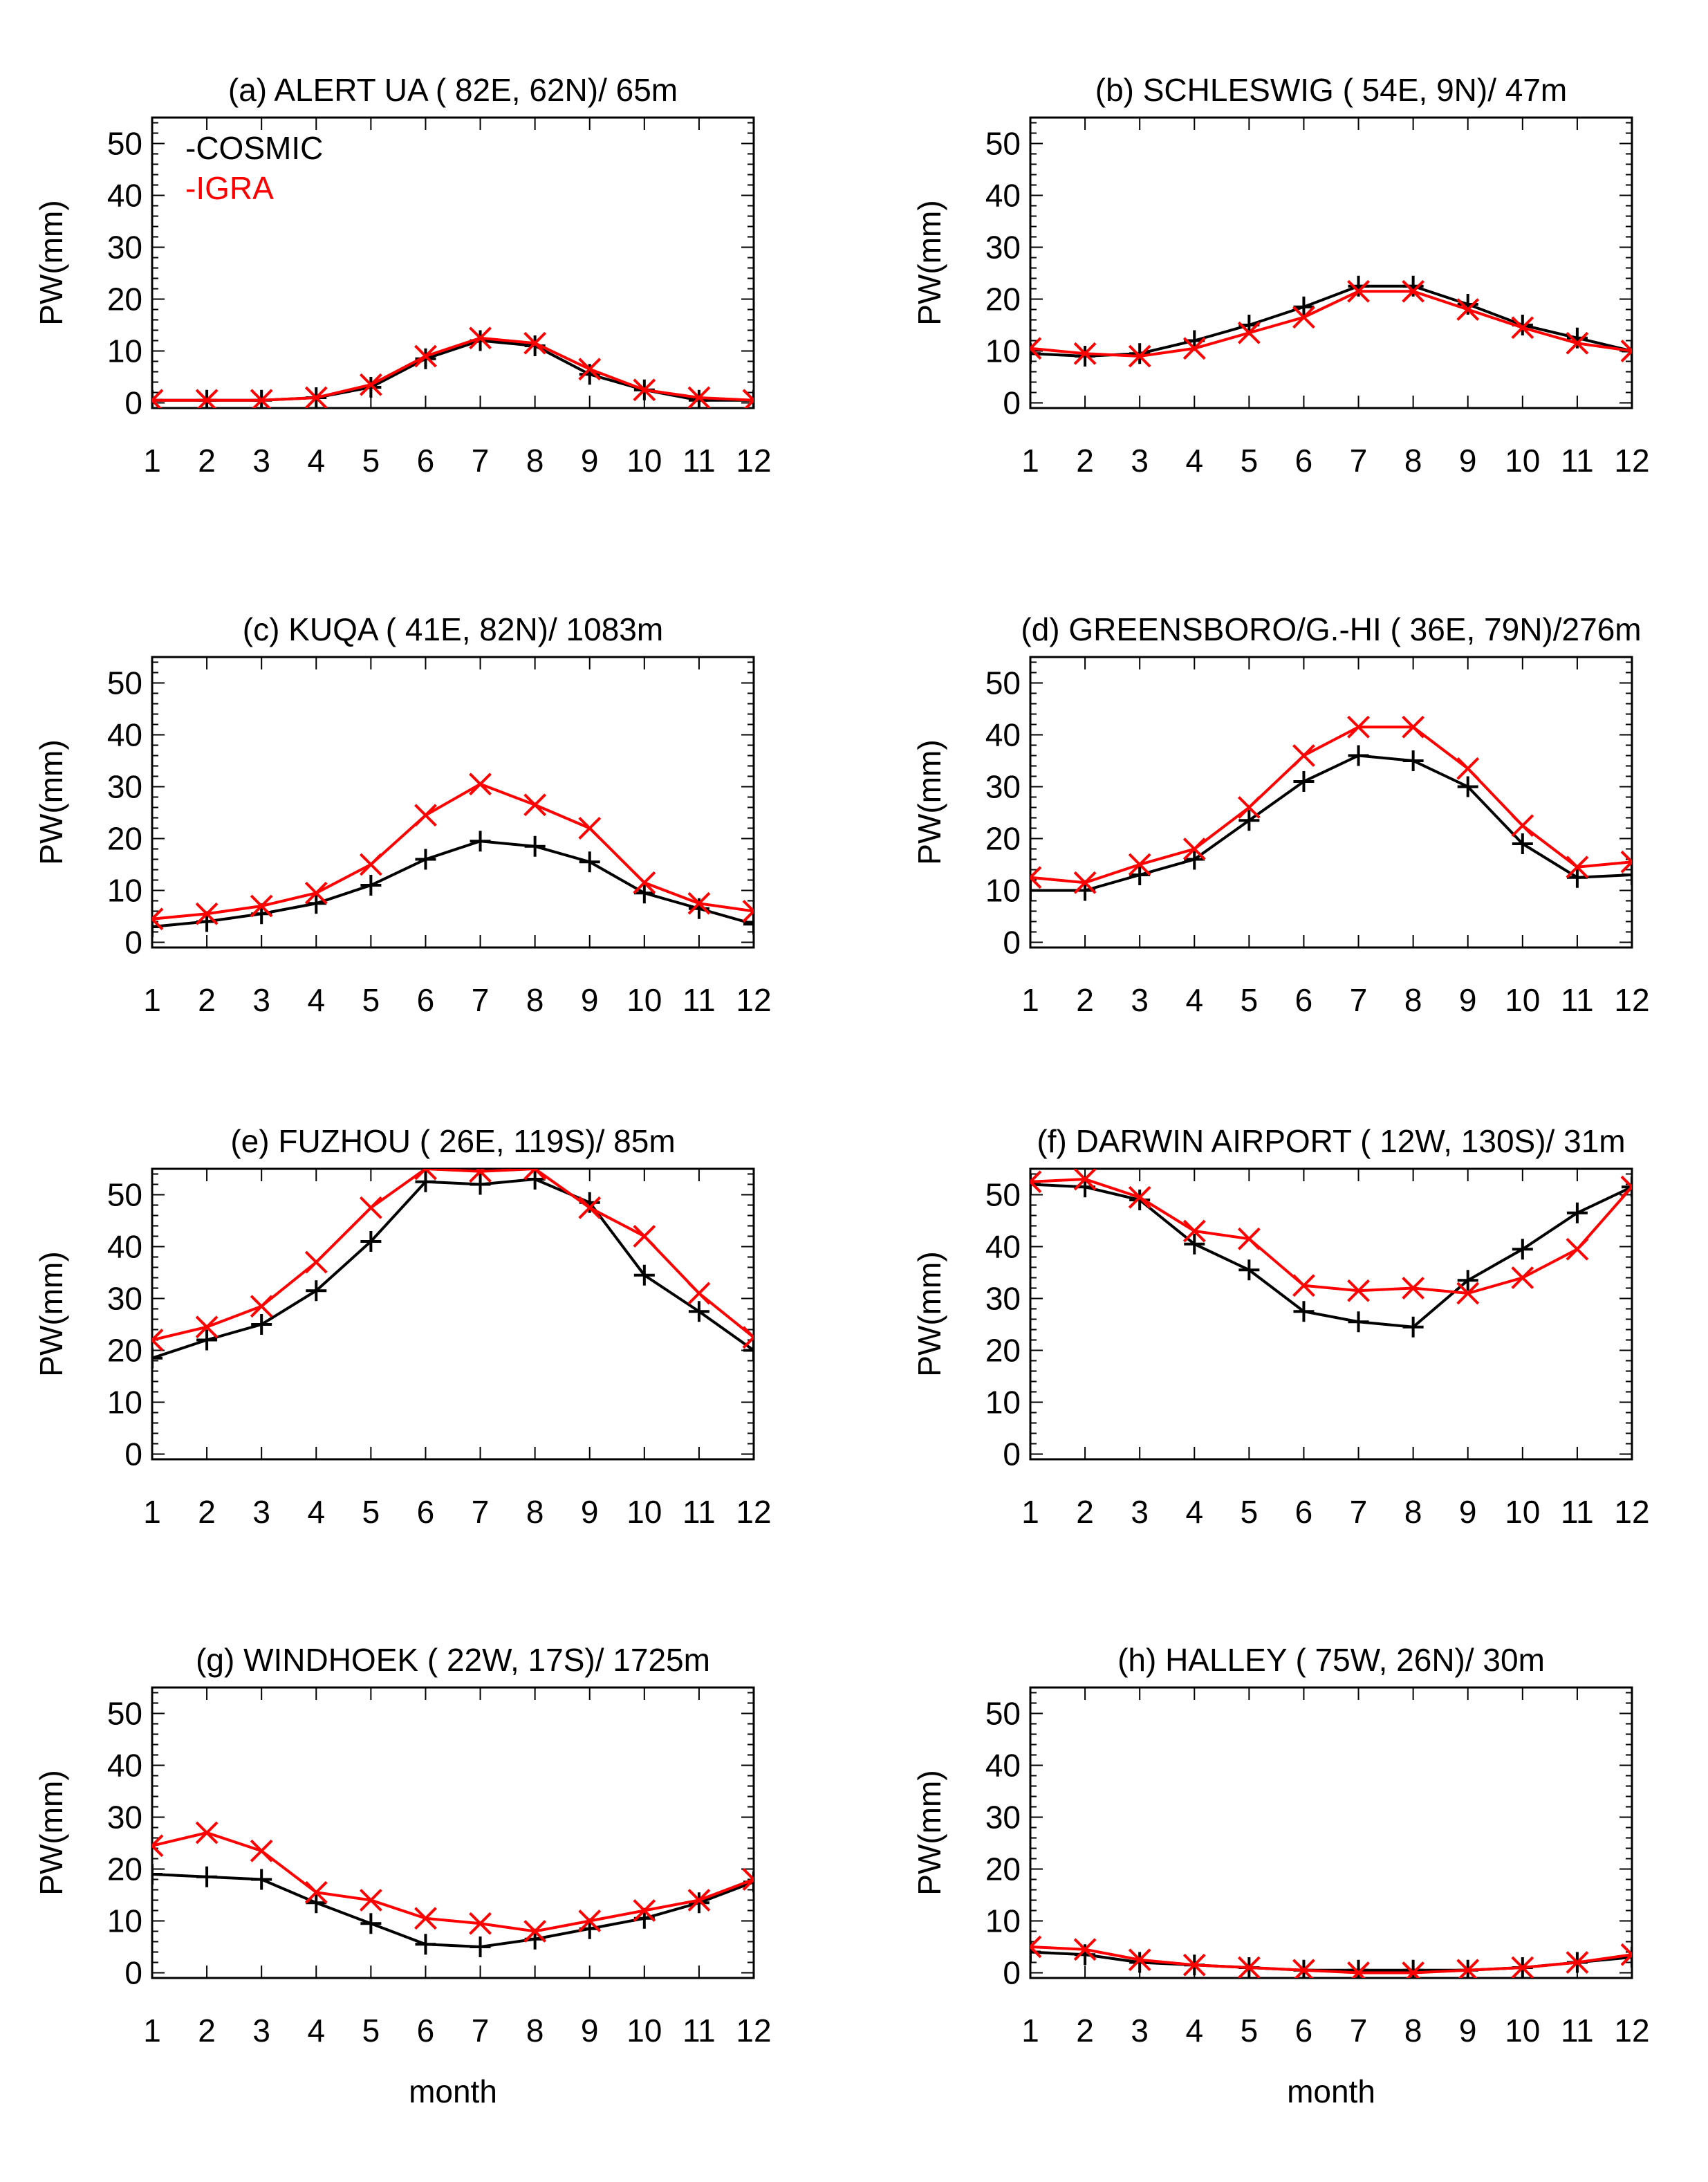 This screenshot has height=2182, width=1708. Describe the element at coordinates (1194, 2031) in the screenshot. I see `x-tick-label: 4` at that location.